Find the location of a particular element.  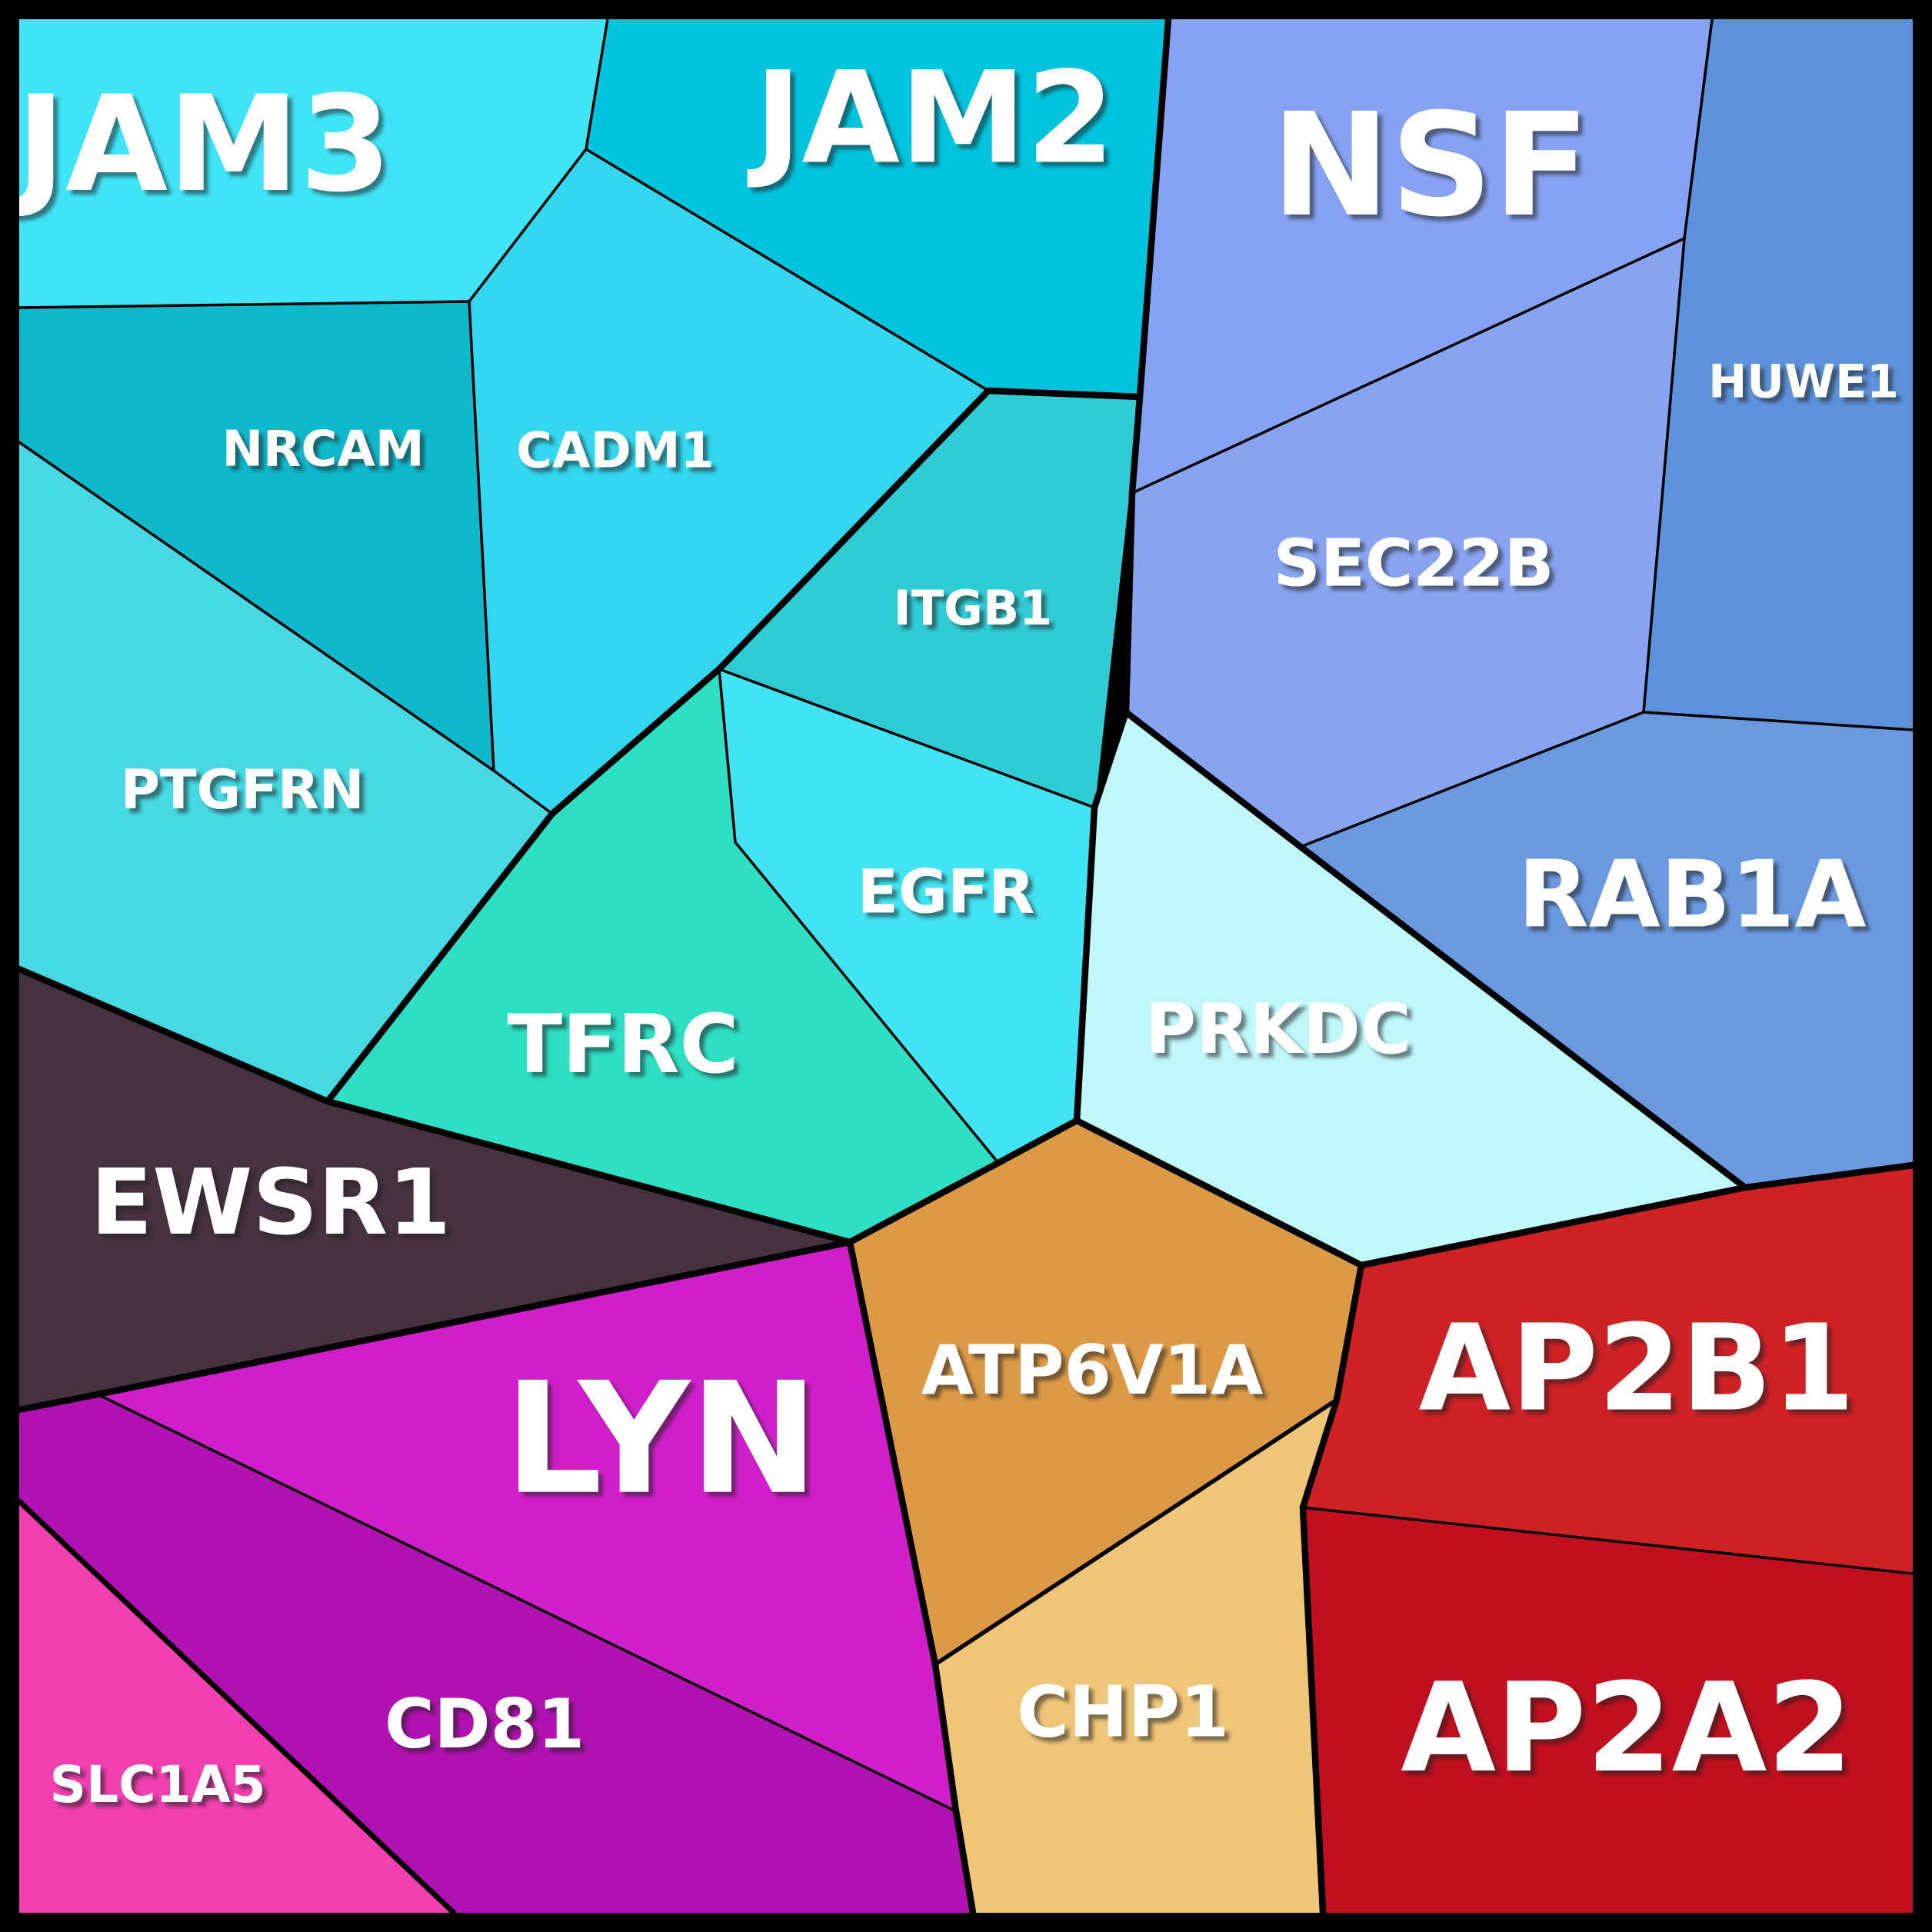

edge-NRCAM-PTGFRN is located at coordinates (256, 606).